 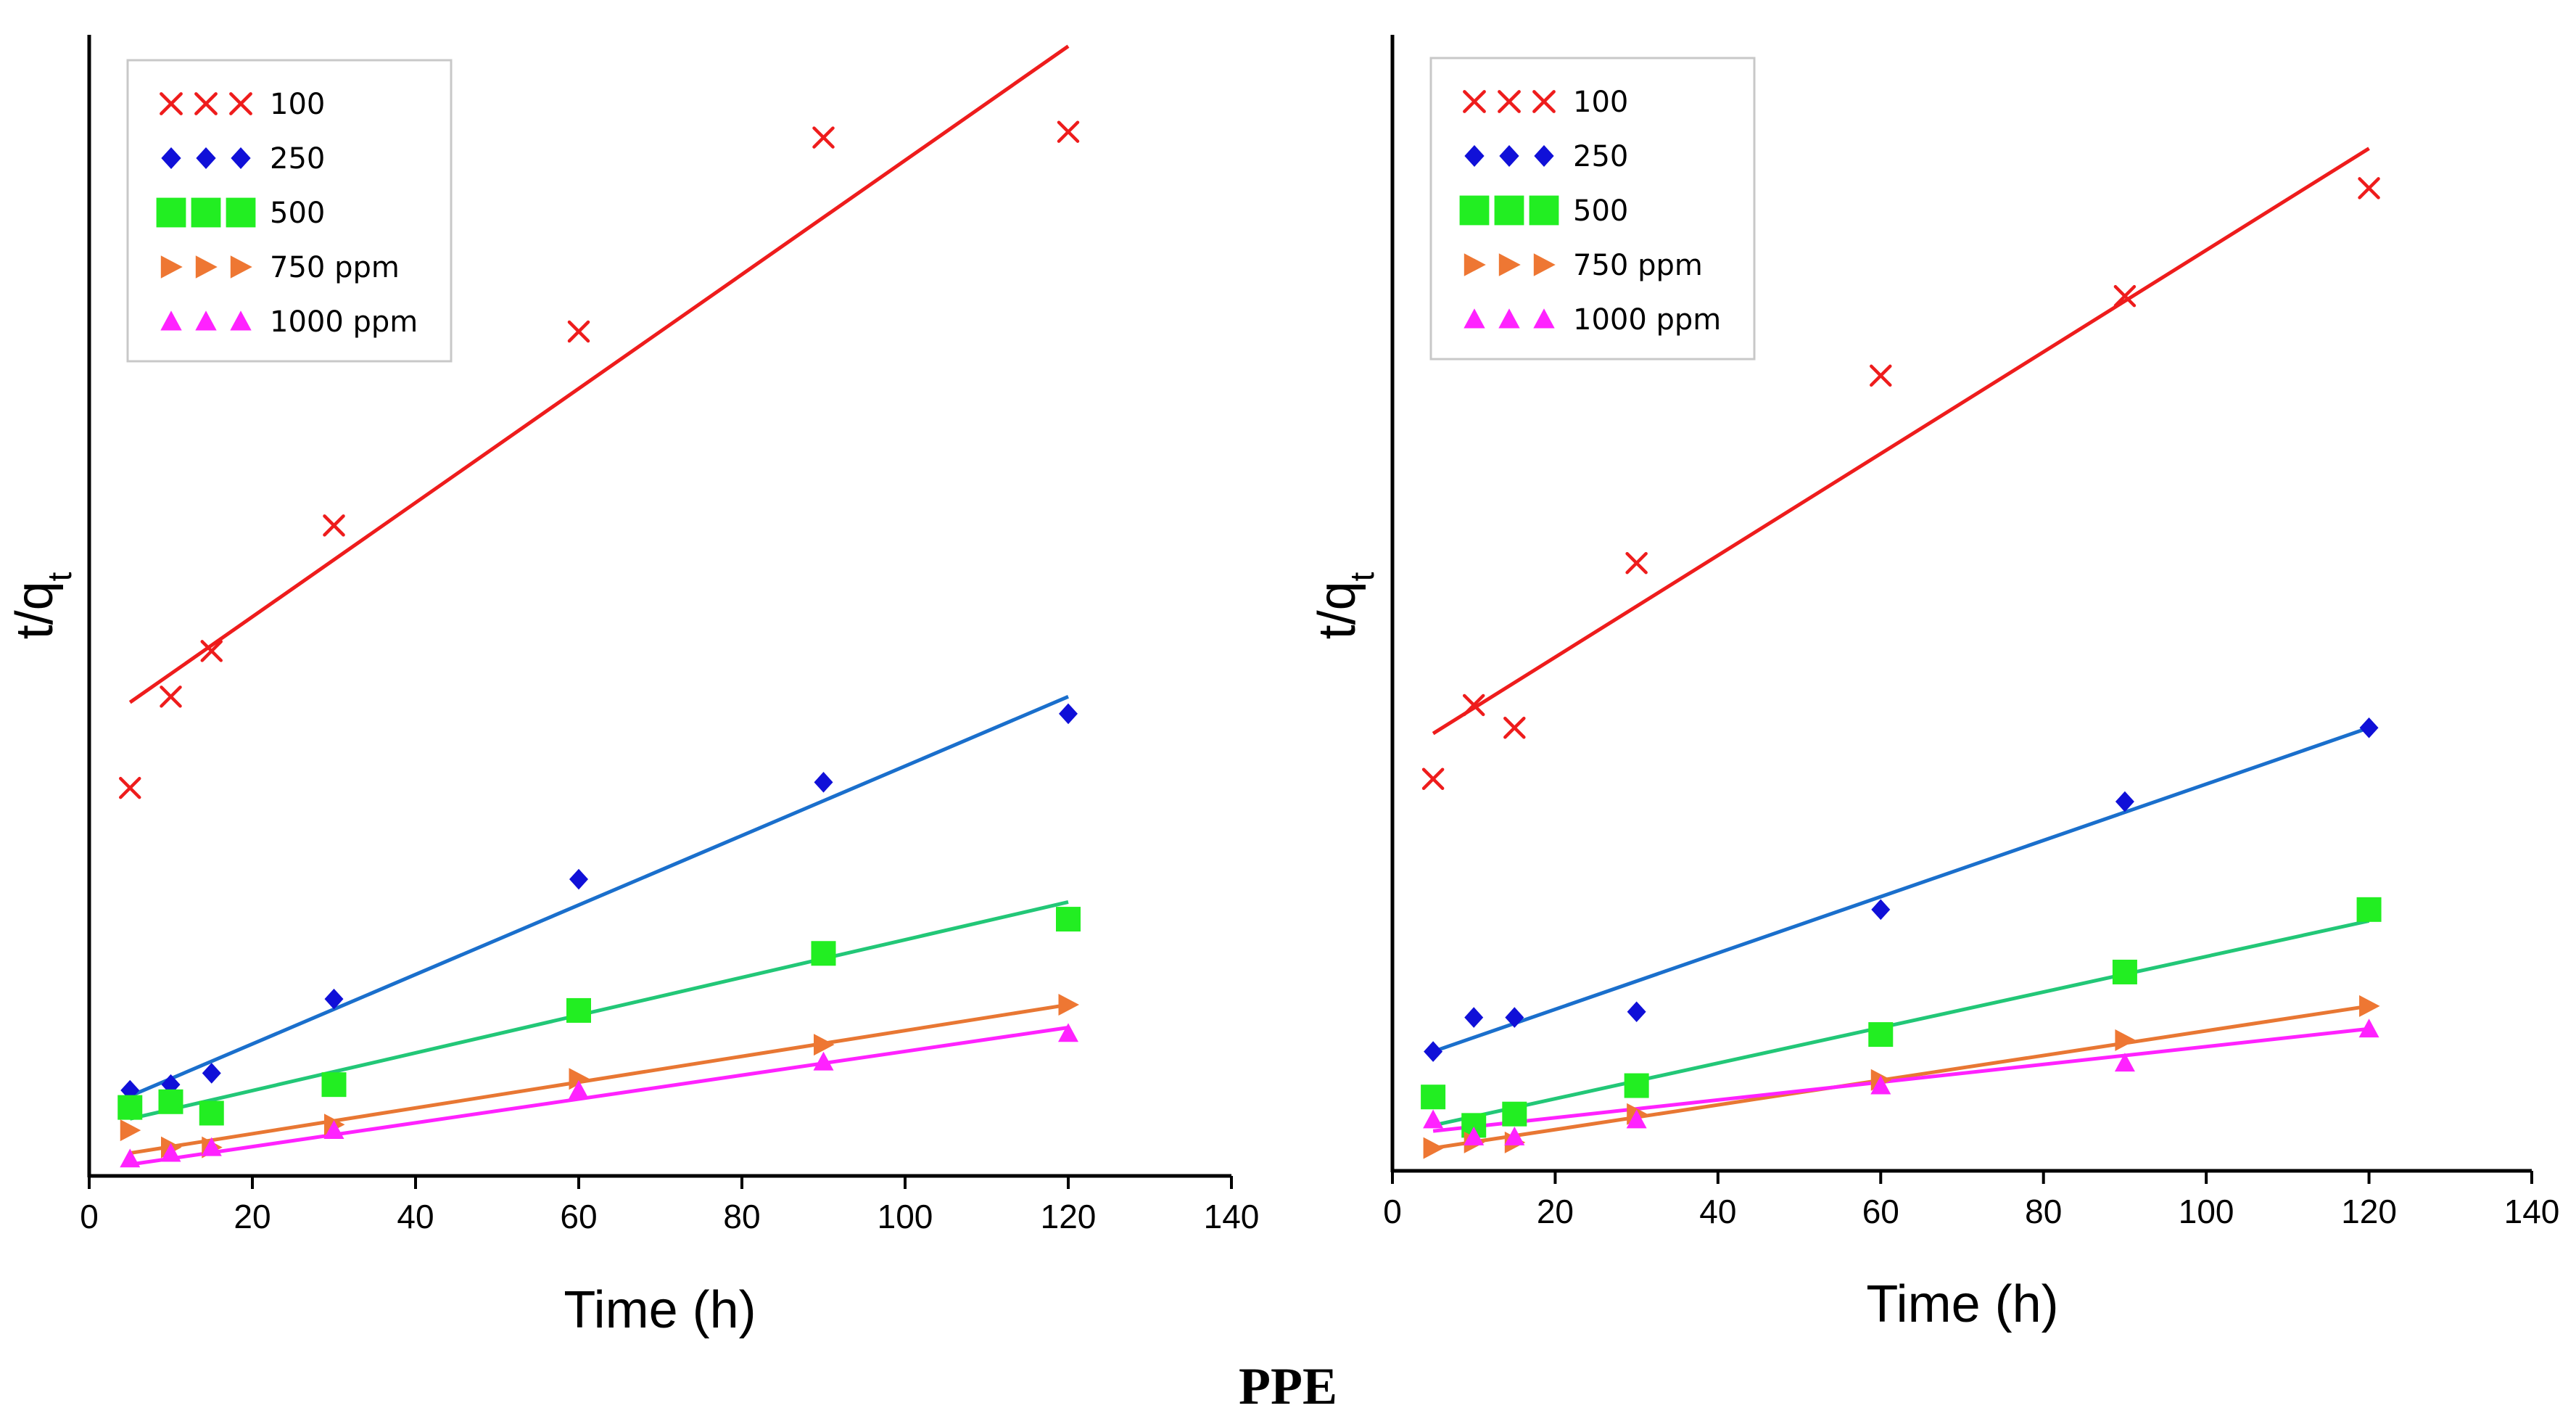 I want to click on x-tick-label: 60, so click(x=1881, y=1211).